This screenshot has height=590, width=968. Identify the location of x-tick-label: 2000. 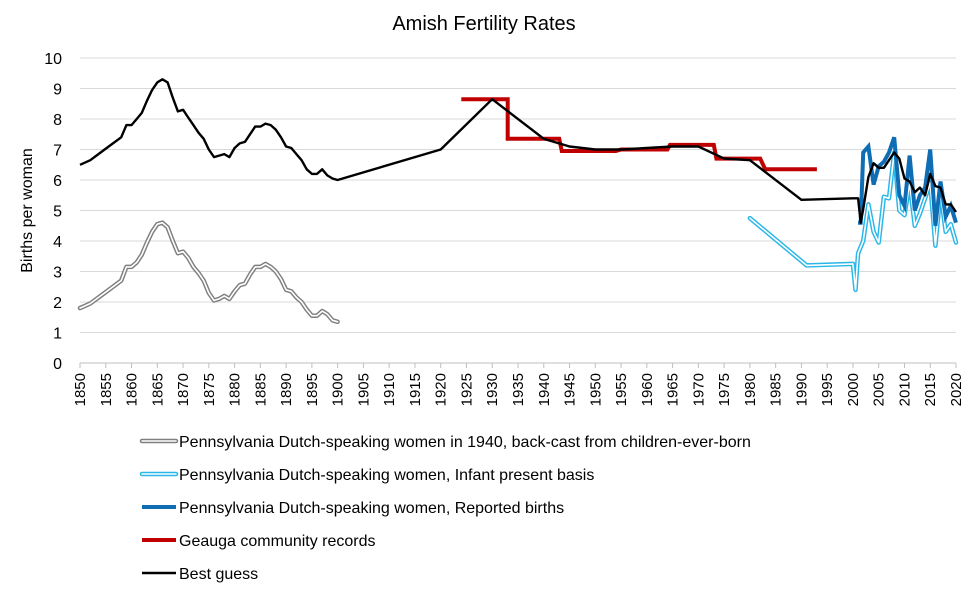
(853, 389).